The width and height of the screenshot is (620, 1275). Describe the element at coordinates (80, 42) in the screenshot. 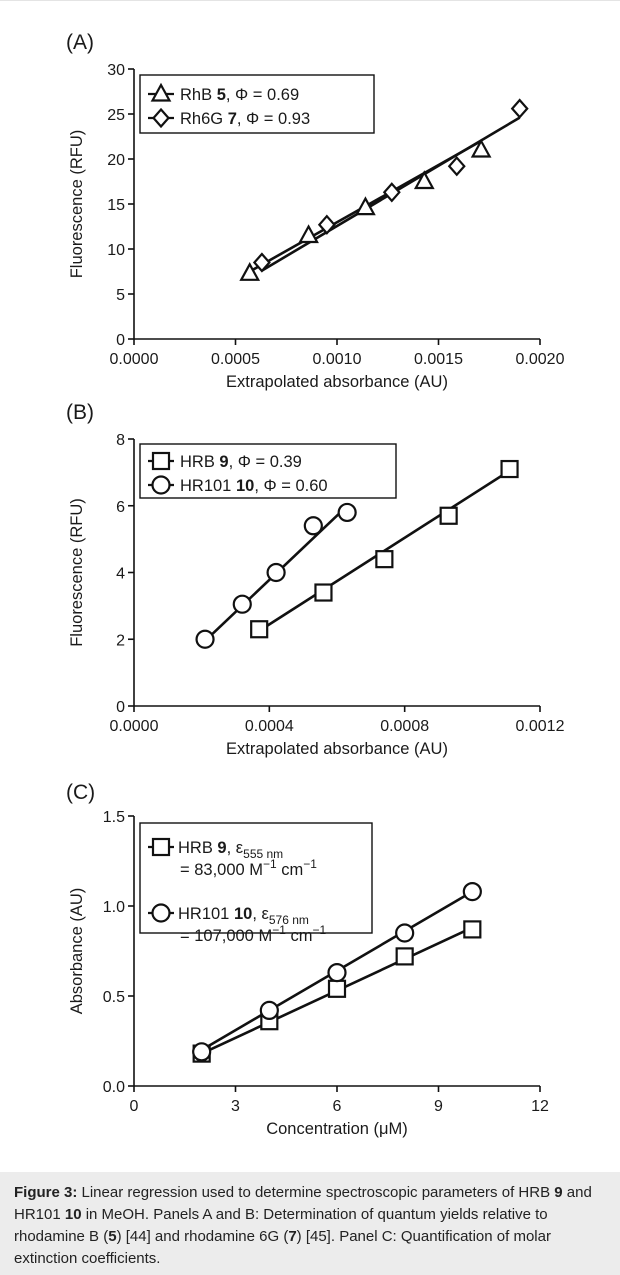

I see `panel-label: (A)` at that location.